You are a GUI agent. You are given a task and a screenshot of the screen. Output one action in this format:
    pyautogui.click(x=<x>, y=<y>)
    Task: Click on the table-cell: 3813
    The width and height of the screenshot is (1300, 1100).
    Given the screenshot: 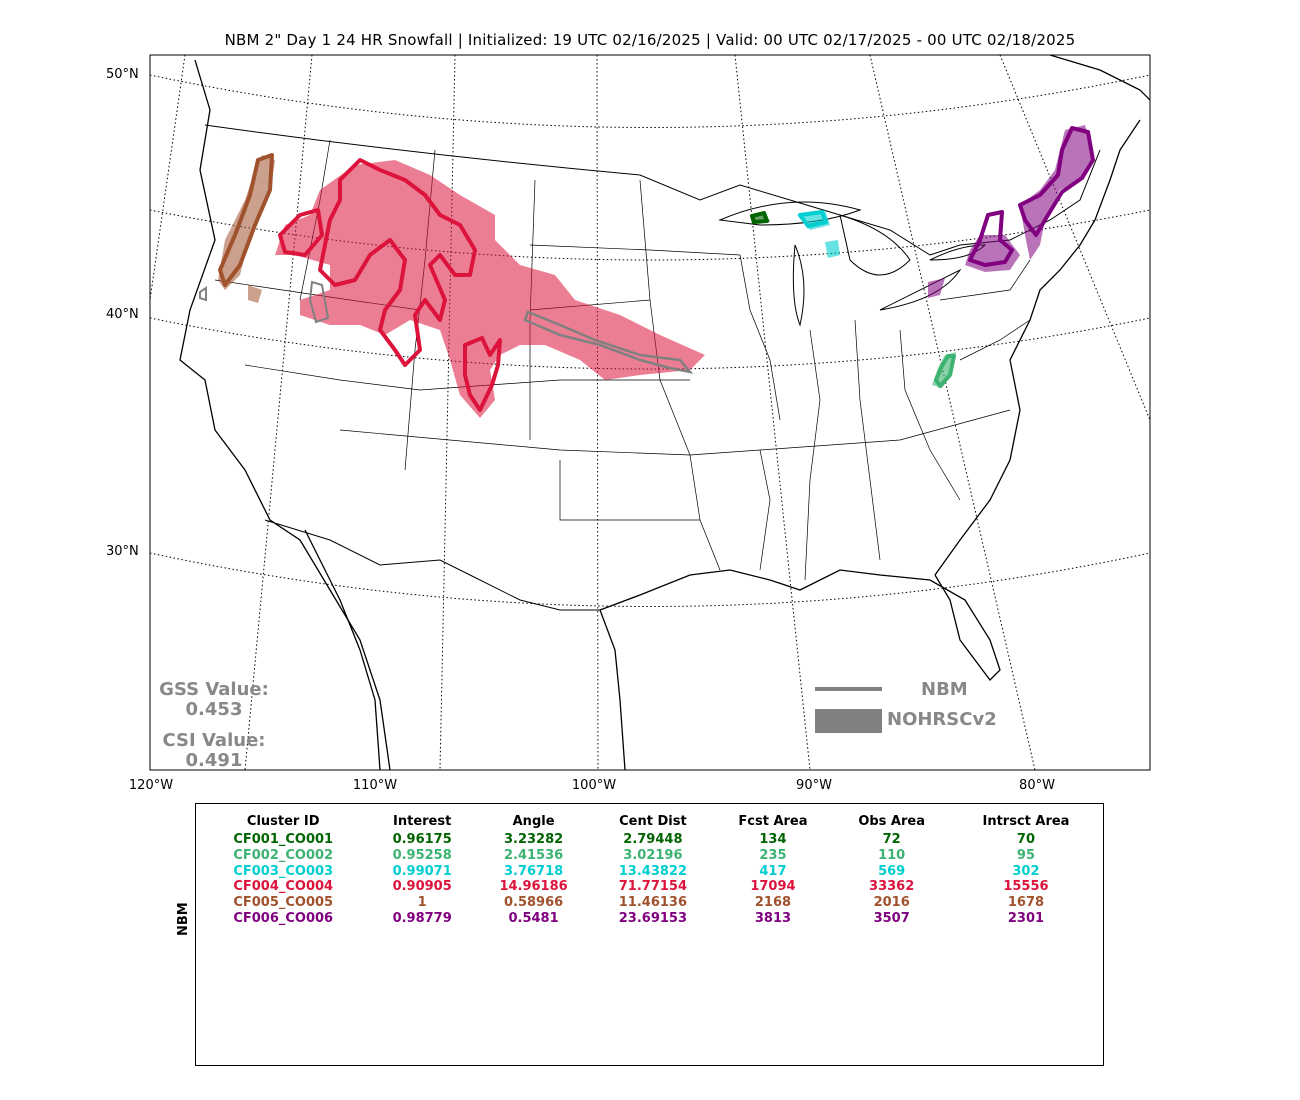 What is the action you would take?
    pyautogui.click(x=773, y=918)
    